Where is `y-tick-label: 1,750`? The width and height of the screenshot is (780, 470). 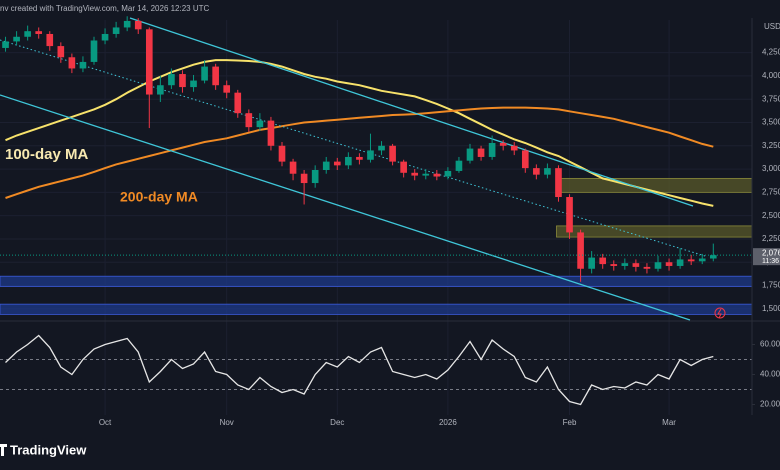
y-tick-label: 1,750 is located at coordinates (771, 285).